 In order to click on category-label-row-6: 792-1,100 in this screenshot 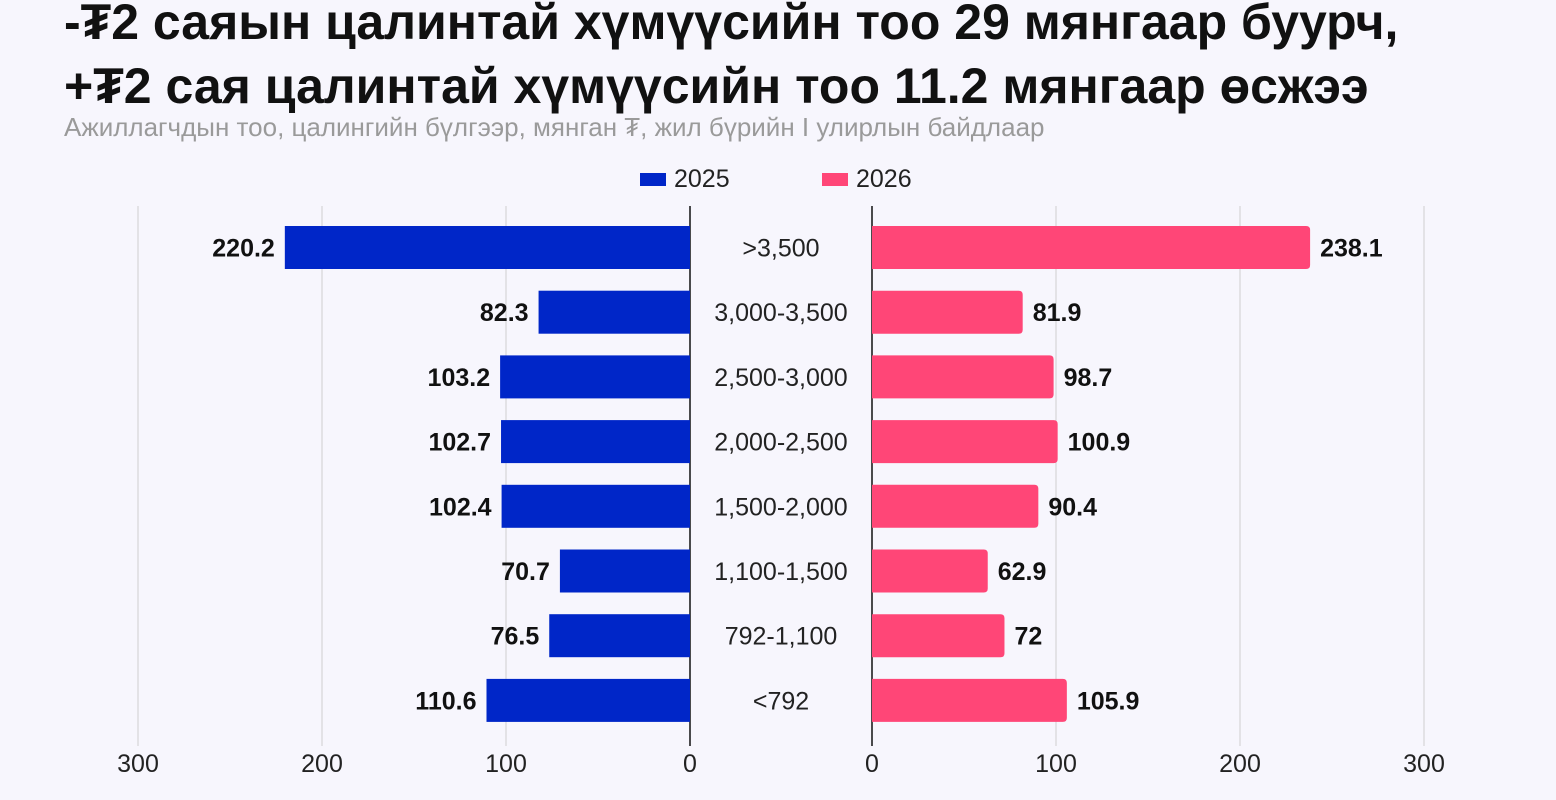, I will do `click(781, 637)`.